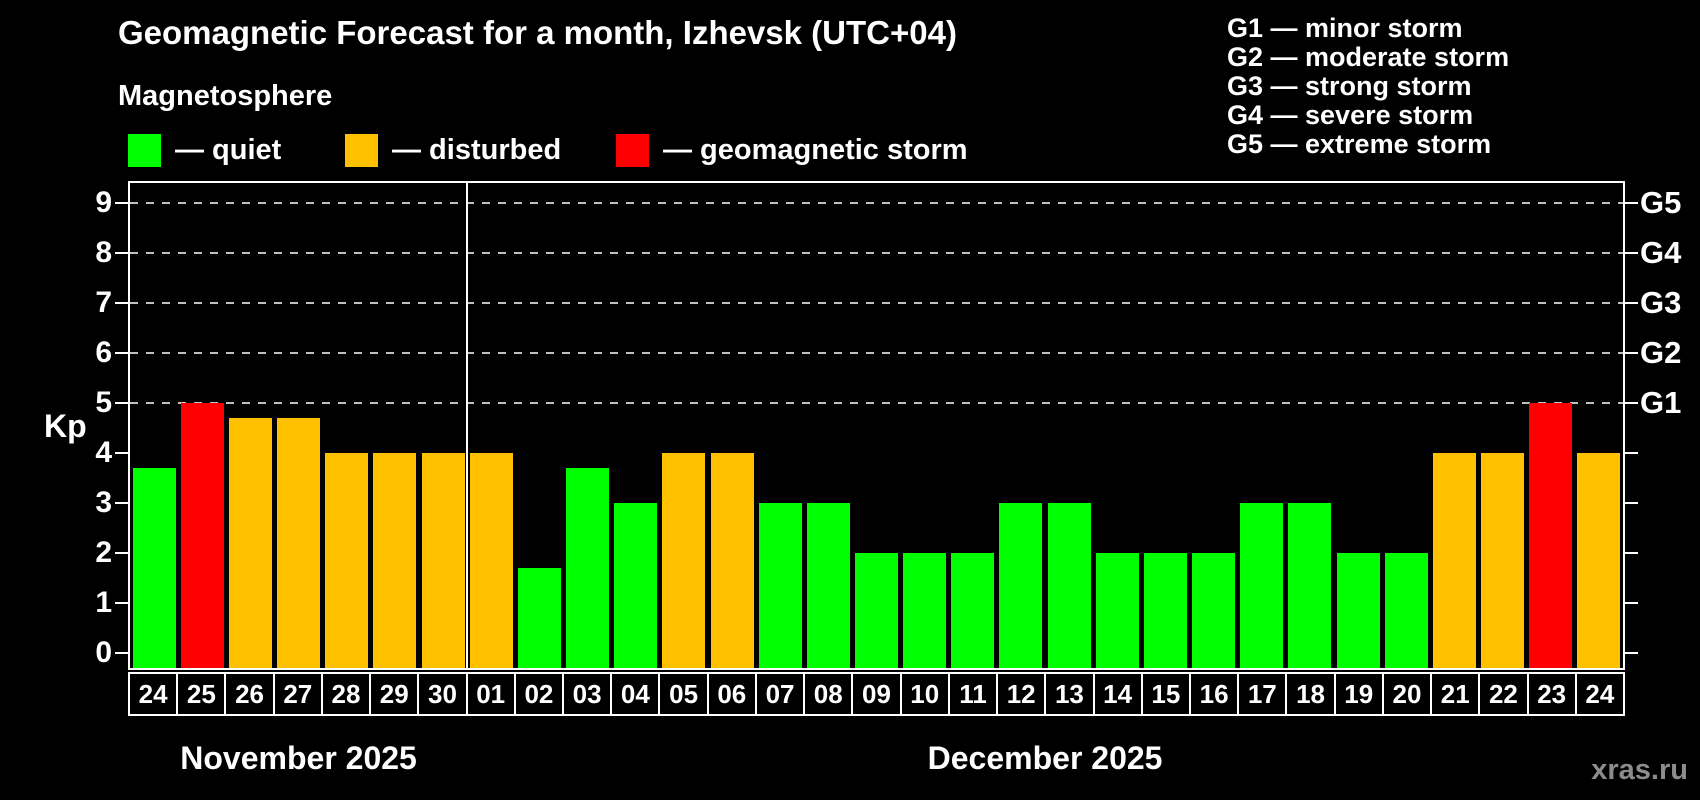  I want to click on y-tick-label: 9, so click(103, 202).